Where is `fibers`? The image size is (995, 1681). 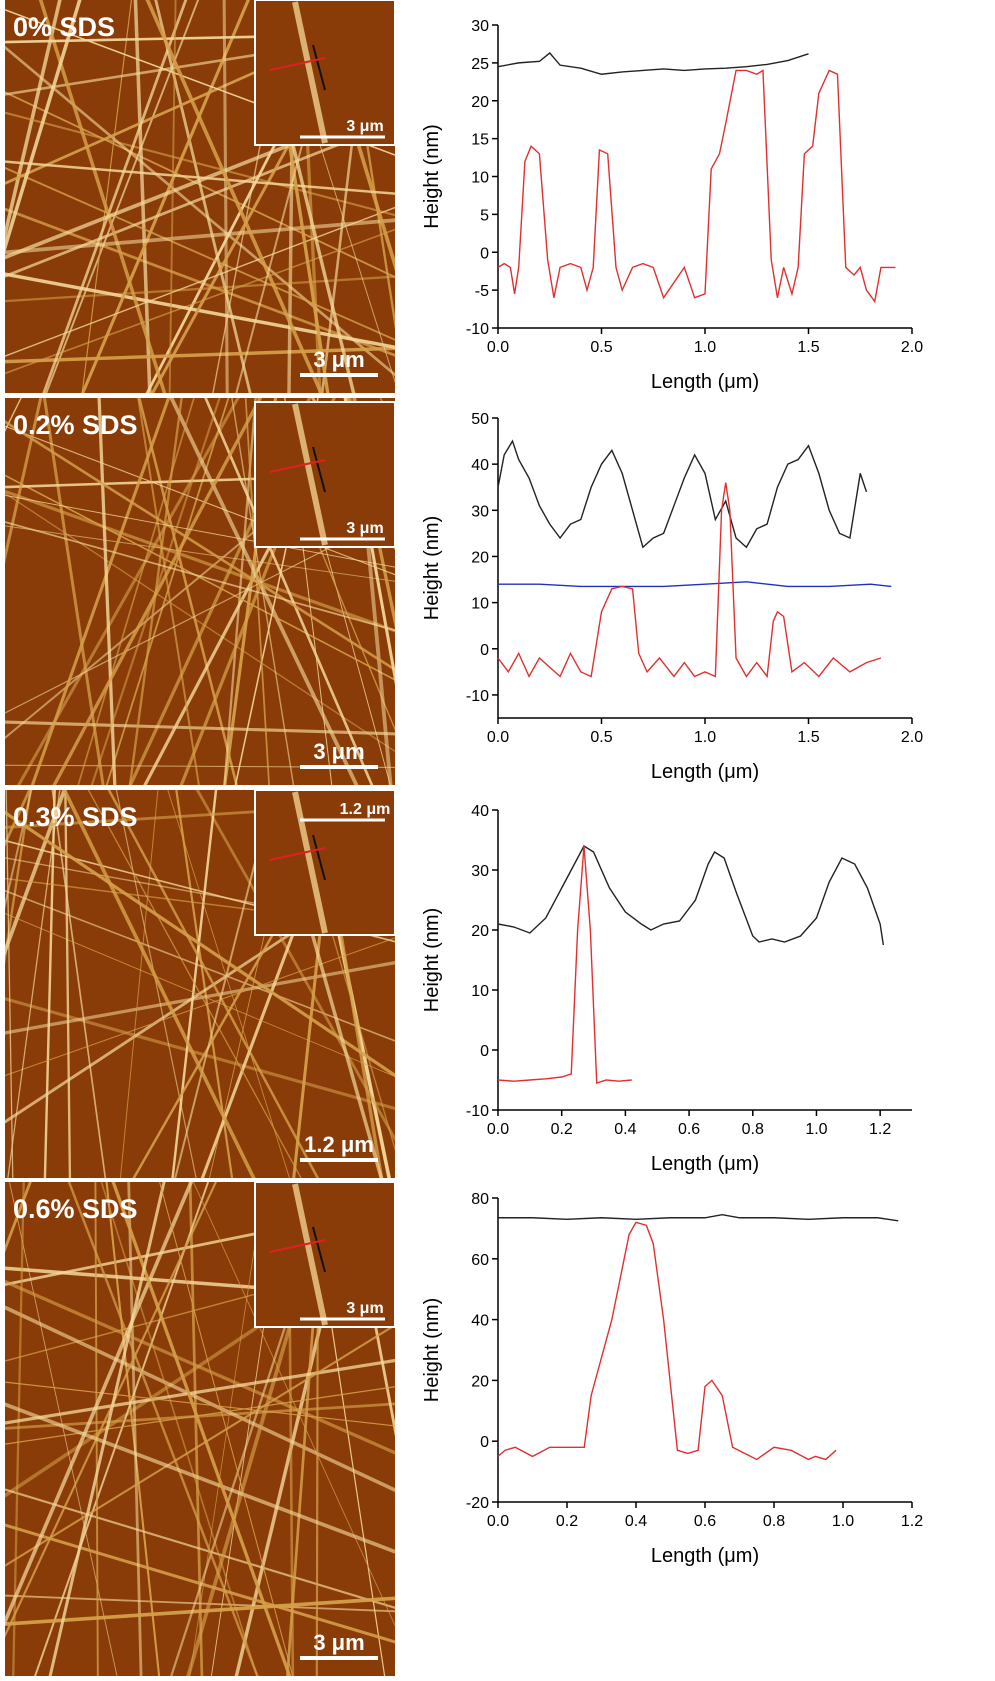 fibers is located at coordinates (200, 196).